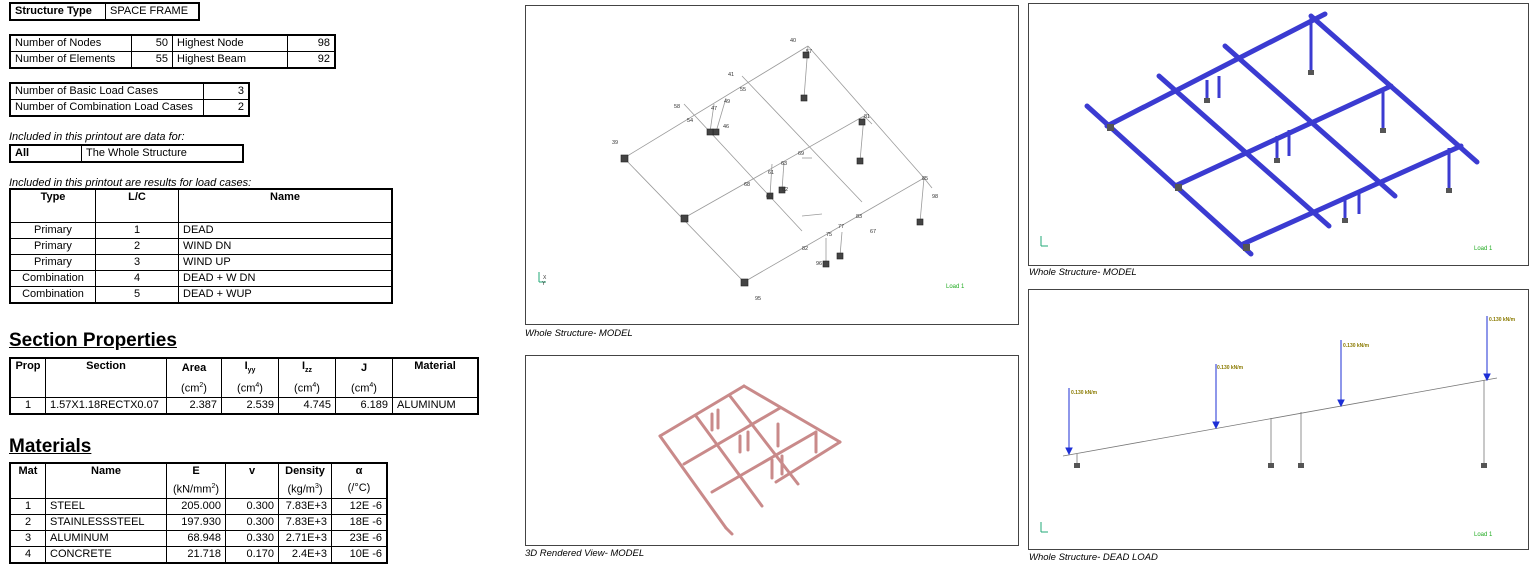 This screenshot has width=1536, height=565. Describe the element at coordinates (747, 185) in the screenshot. I see `svg-text: 68` at that location.